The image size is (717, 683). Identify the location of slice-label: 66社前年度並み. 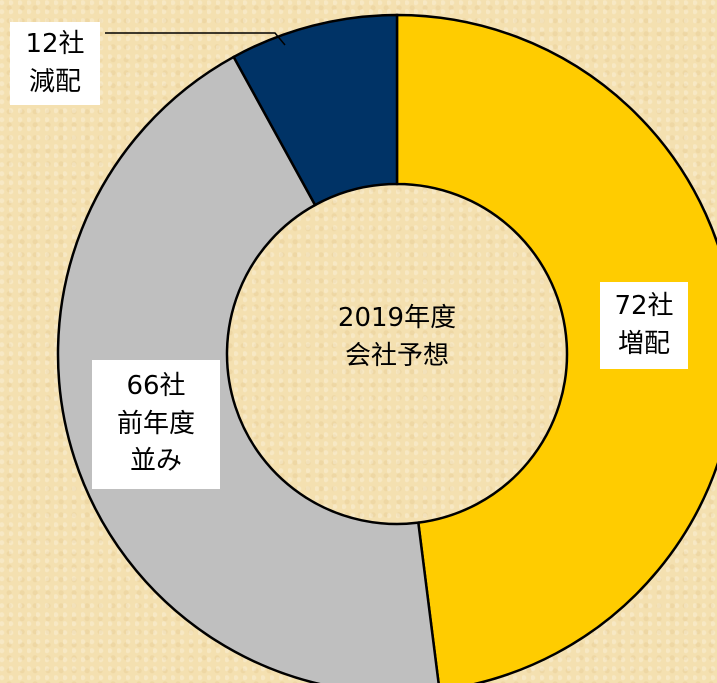
(156, 425).